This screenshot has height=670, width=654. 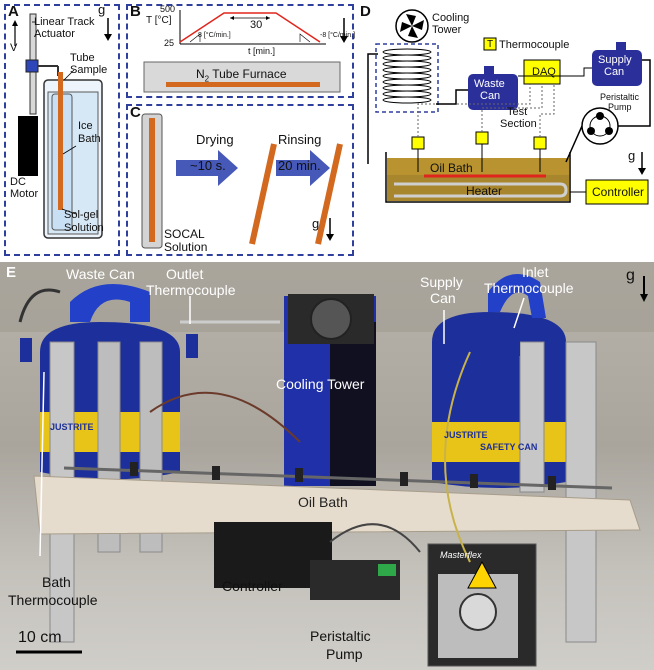 What do you see at coordinates (24, 194) in the screenshot?
I see `motor-label-2: Motor` at bounding box center [24, 194].